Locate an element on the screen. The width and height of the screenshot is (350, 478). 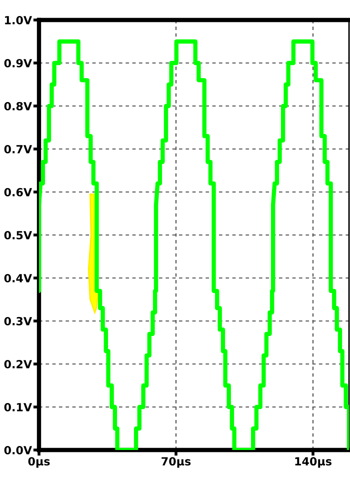
y-tick-label: 0.6V is located at coordinates (18, 192).